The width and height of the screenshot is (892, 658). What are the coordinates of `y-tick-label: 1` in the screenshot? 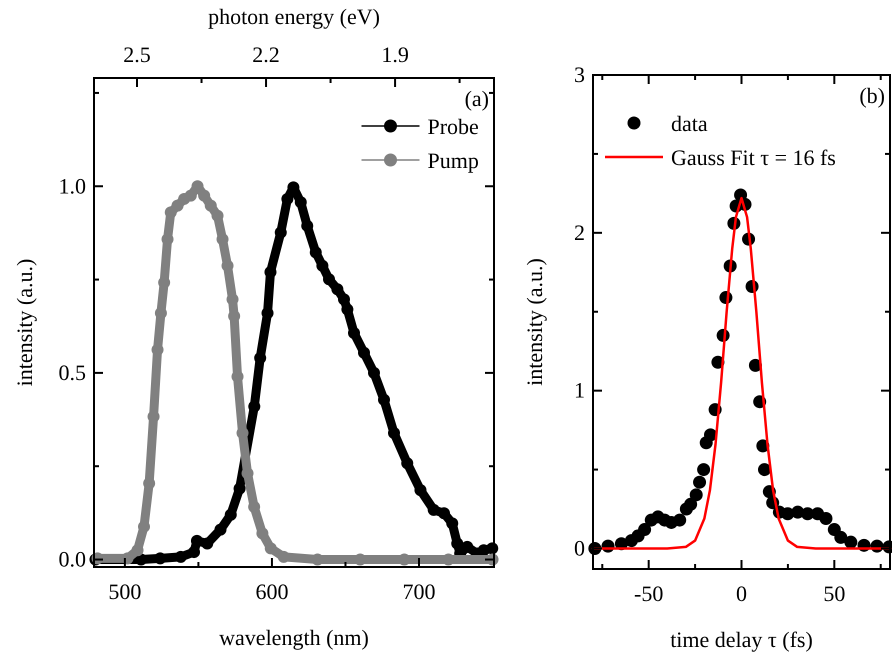 It's located at (579, 390).